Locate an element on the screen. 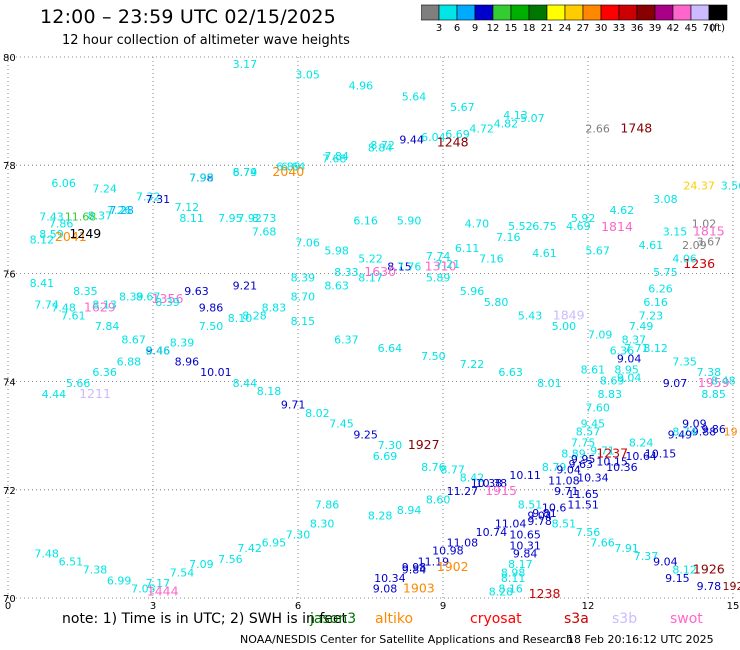  wave-height-label: 7.54 is located at coordinates (182, 572).